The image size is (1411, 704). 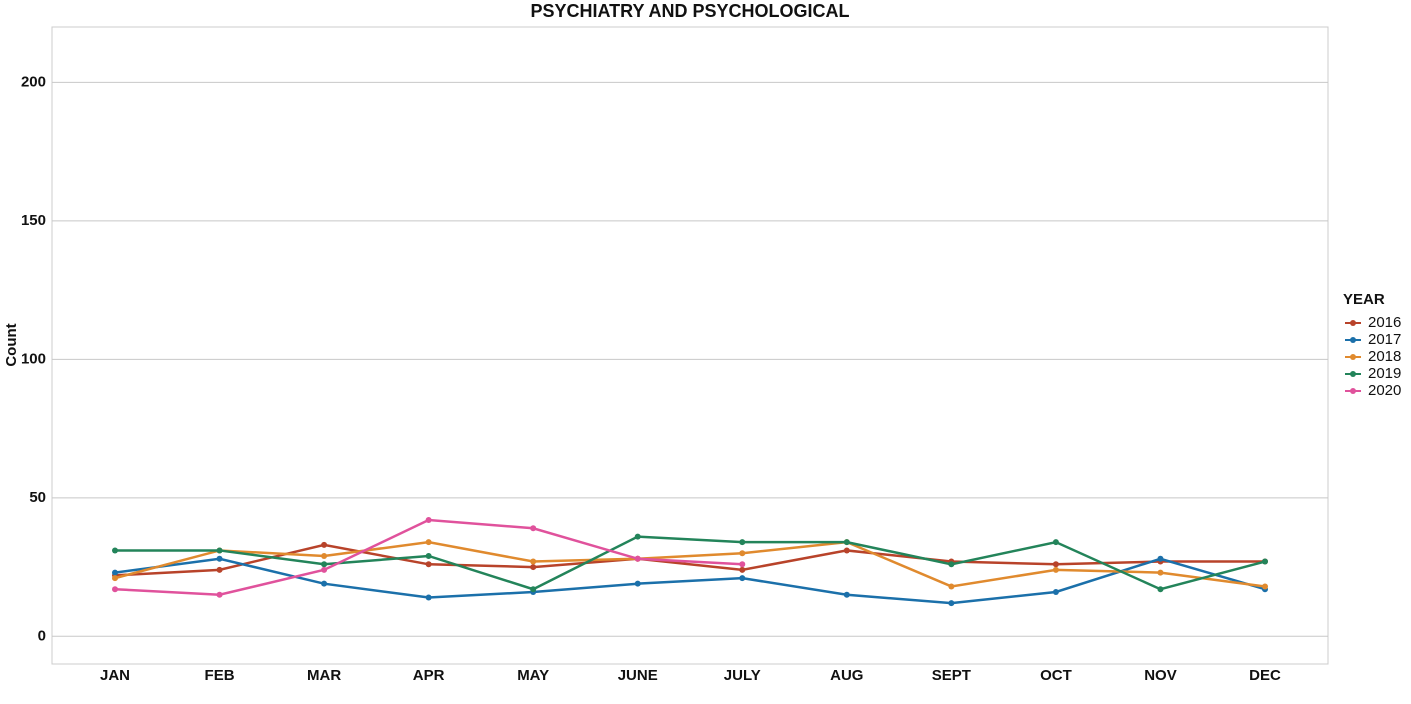 I want to click on x-tick-label: DEC, so click(x=1265, y=675).